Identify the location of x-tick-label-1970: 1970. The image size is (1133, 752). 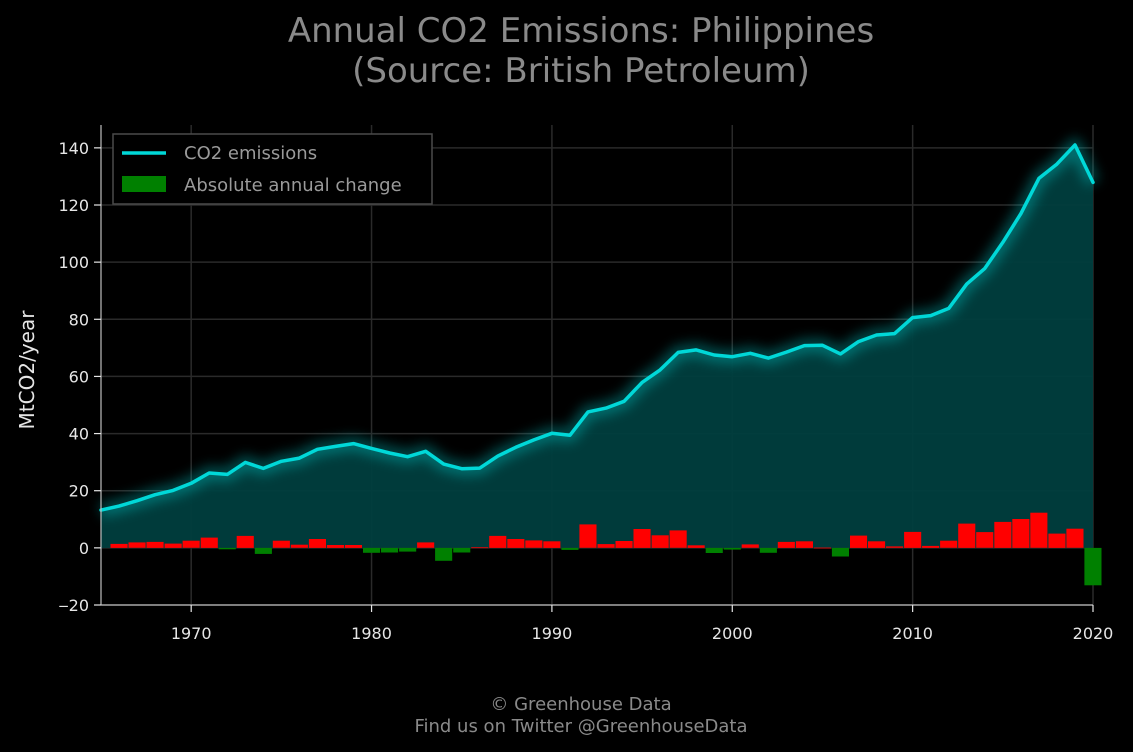
(191, 633).